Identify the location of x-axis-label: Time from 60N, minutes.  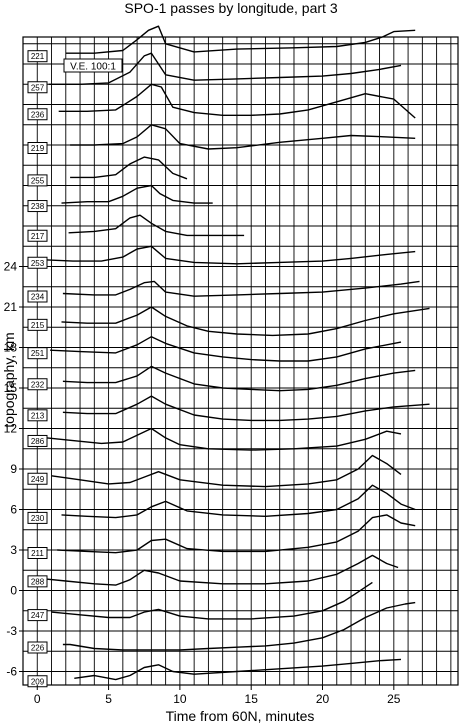
(240, 716).